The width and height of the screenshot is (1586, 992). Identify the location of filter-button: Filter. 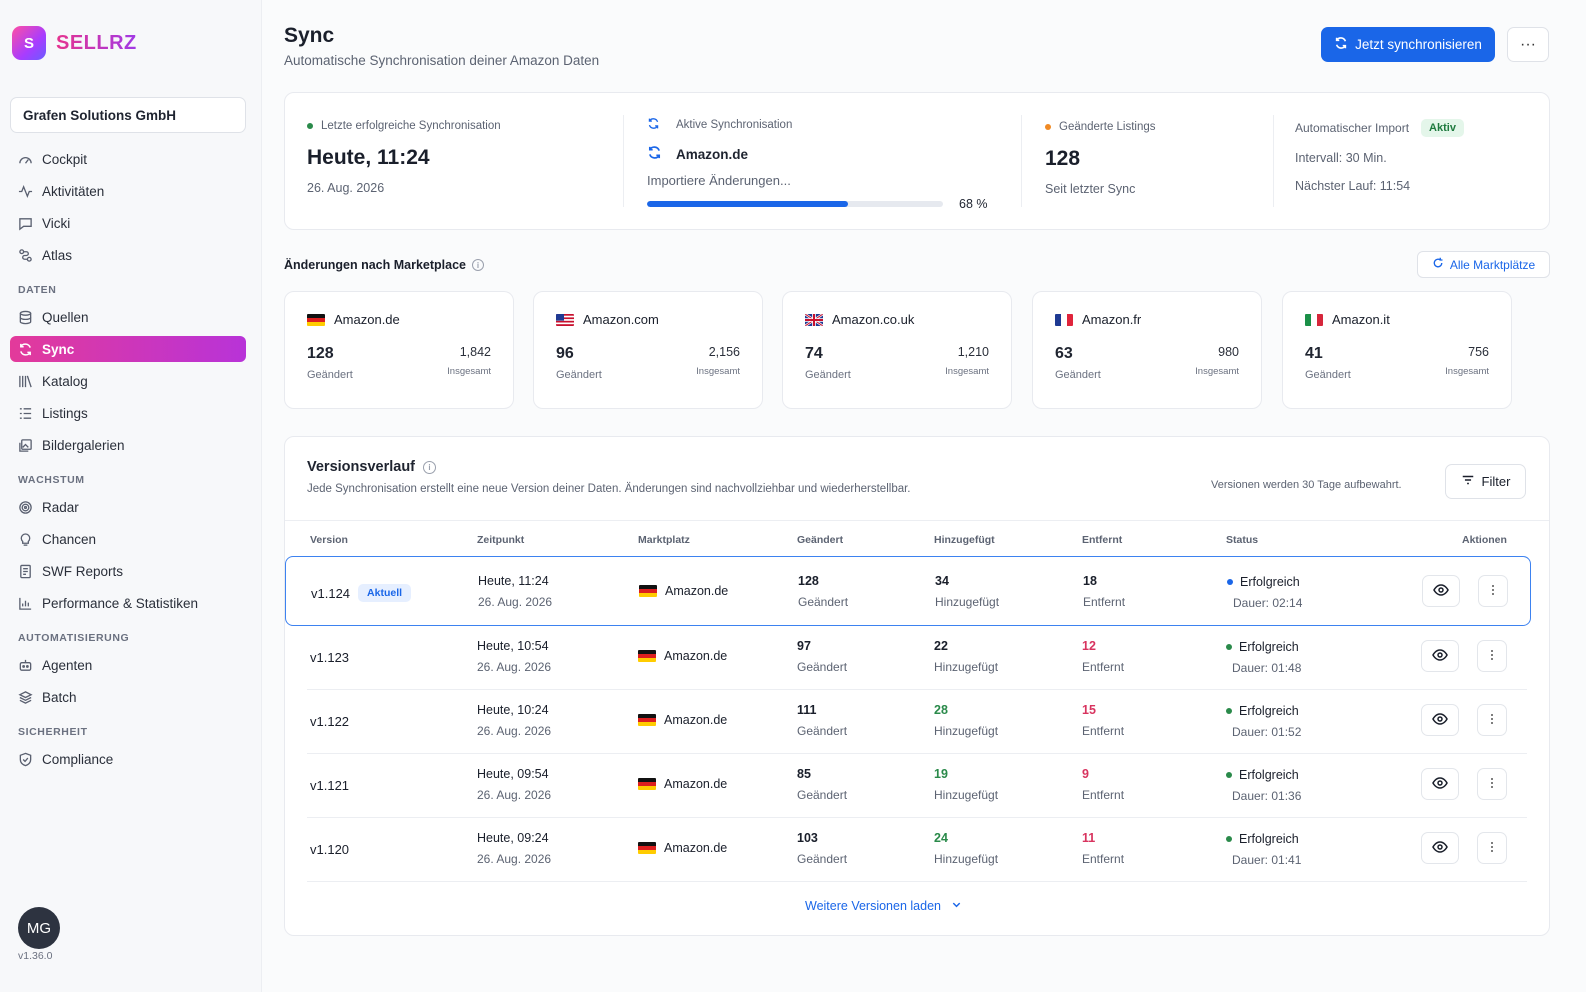
(1485, 481).